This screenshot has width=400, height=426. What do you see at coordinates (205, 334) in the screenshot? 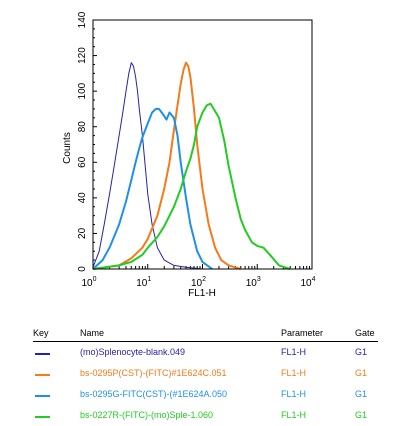
I see `key-header: Key Name Parameter Gate` at bounding box center [205, 334].